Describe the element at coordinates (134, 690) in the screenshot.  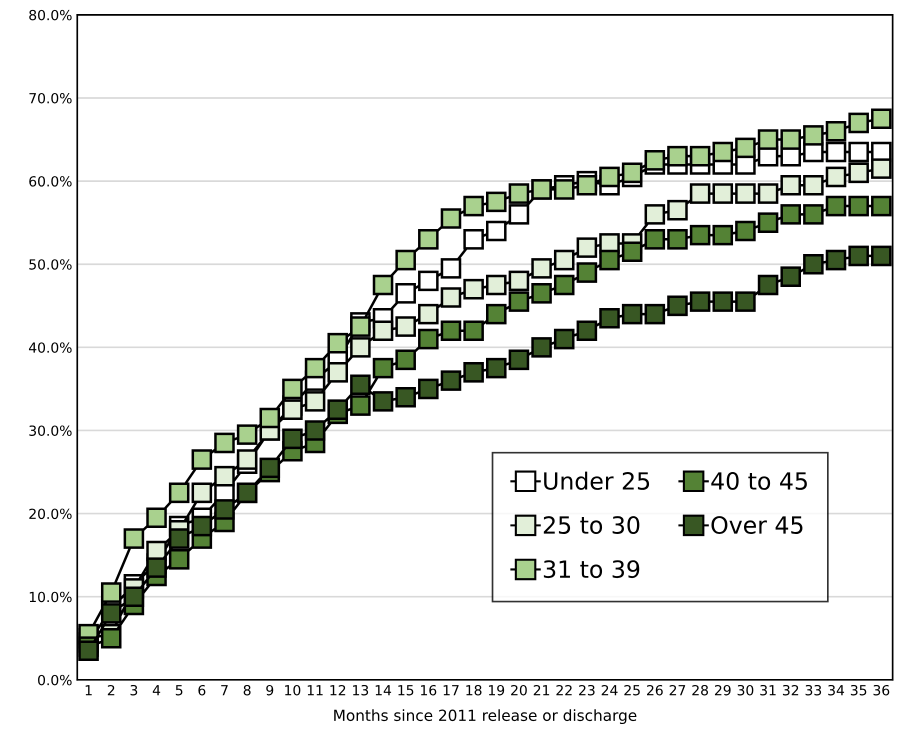
I see `x-tick-label: 3` at that location.